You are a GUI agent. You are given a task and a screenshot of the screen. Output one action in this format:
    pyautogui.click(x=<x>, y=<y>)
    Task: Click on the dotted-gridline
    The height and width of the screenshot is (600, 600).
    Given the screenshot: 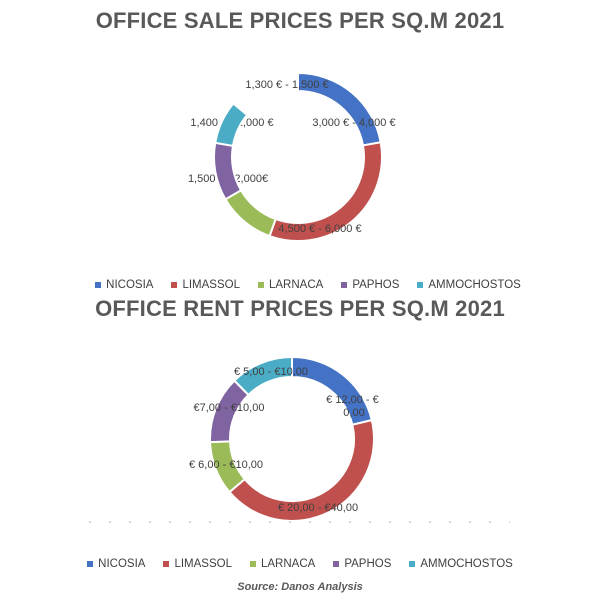 What is the action you would take?
    pyautogui.click(x=295, y=522)
    